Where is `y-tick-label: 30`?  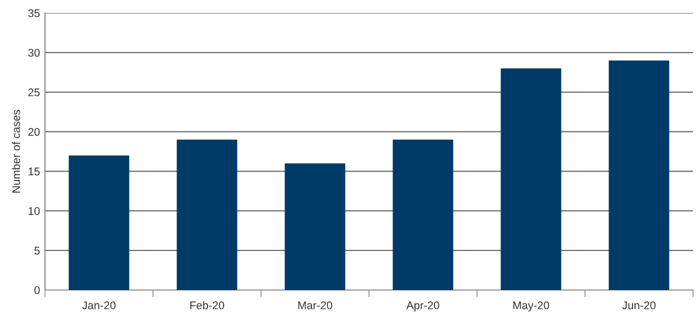 y-tick-label: 30 is located at coordinates (34, 52).